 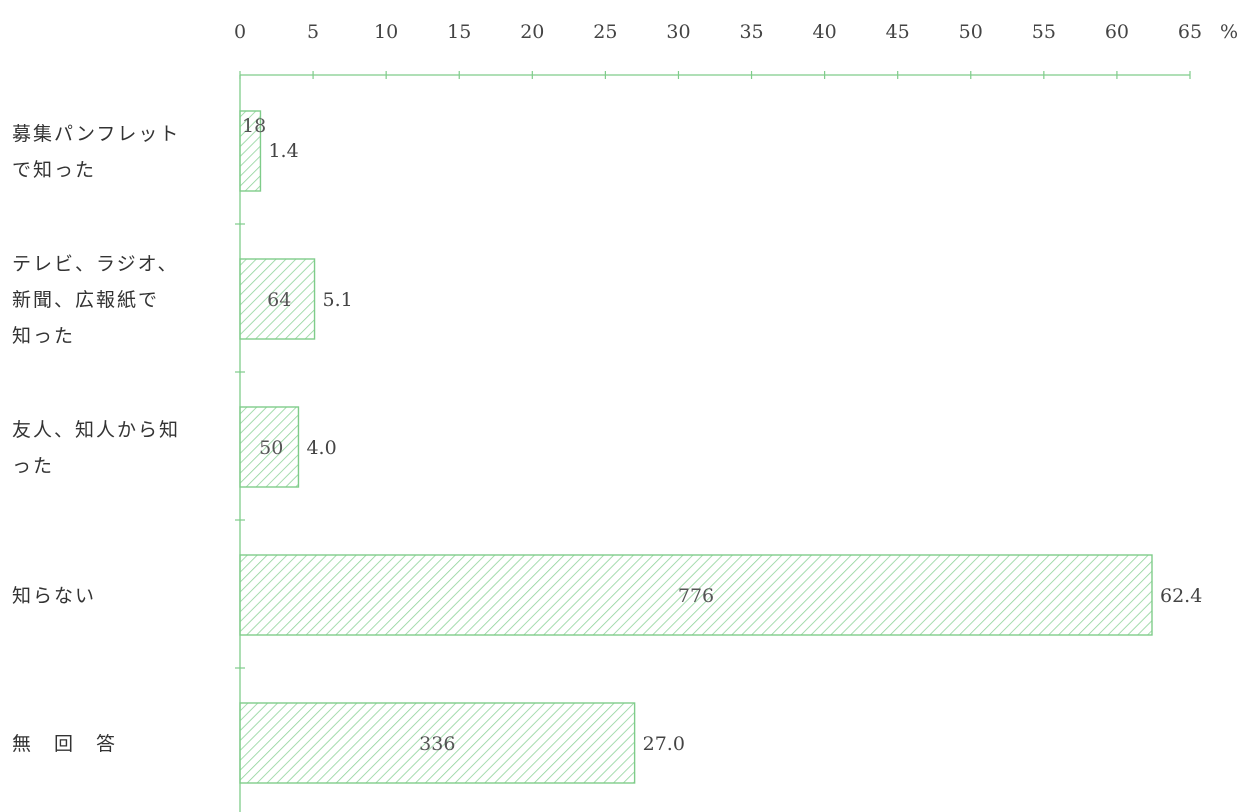 I want to click on count-label: 18, so click(x=254, y=126).